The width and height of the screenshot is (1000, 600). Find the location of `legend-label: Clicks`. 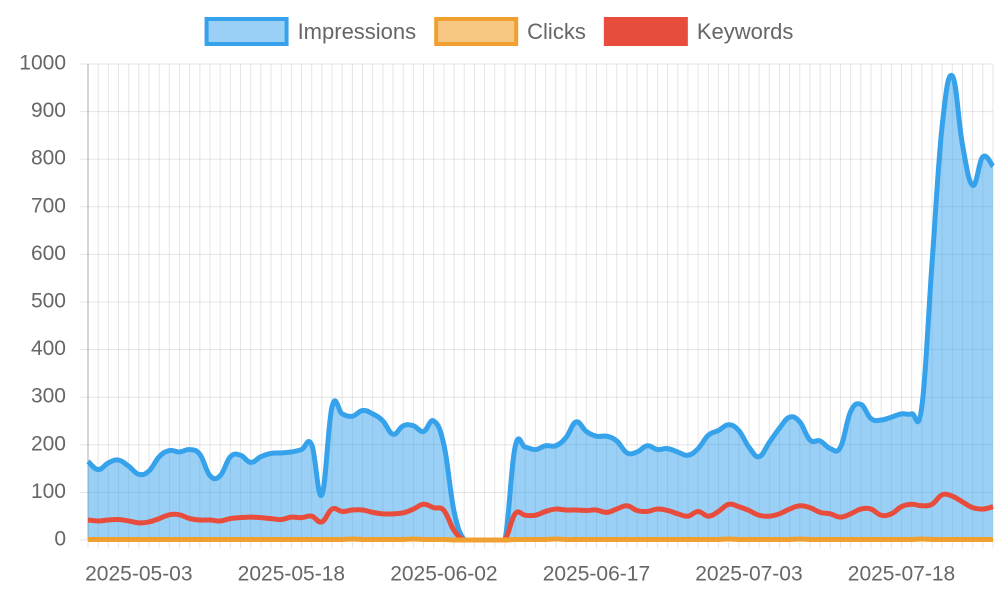

legend-label: Clicks is located at coordinates (556, 31).